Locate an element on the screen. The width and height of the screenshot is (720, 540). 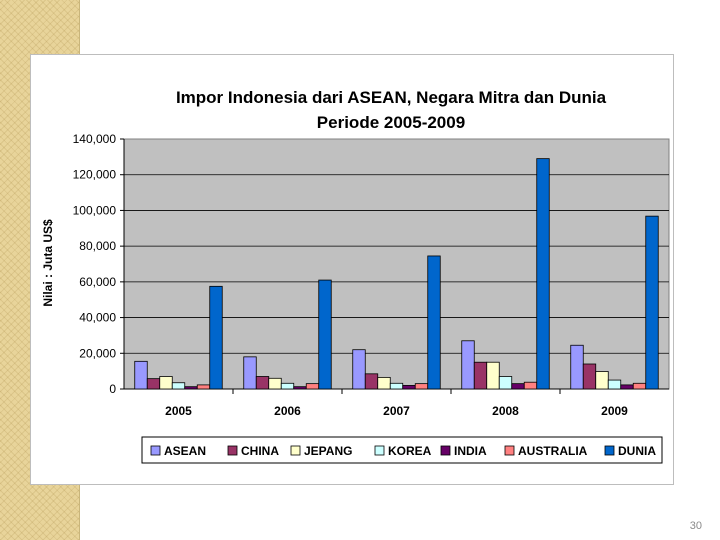
bar-jepang-2008 is located at coordinates (493, 375).